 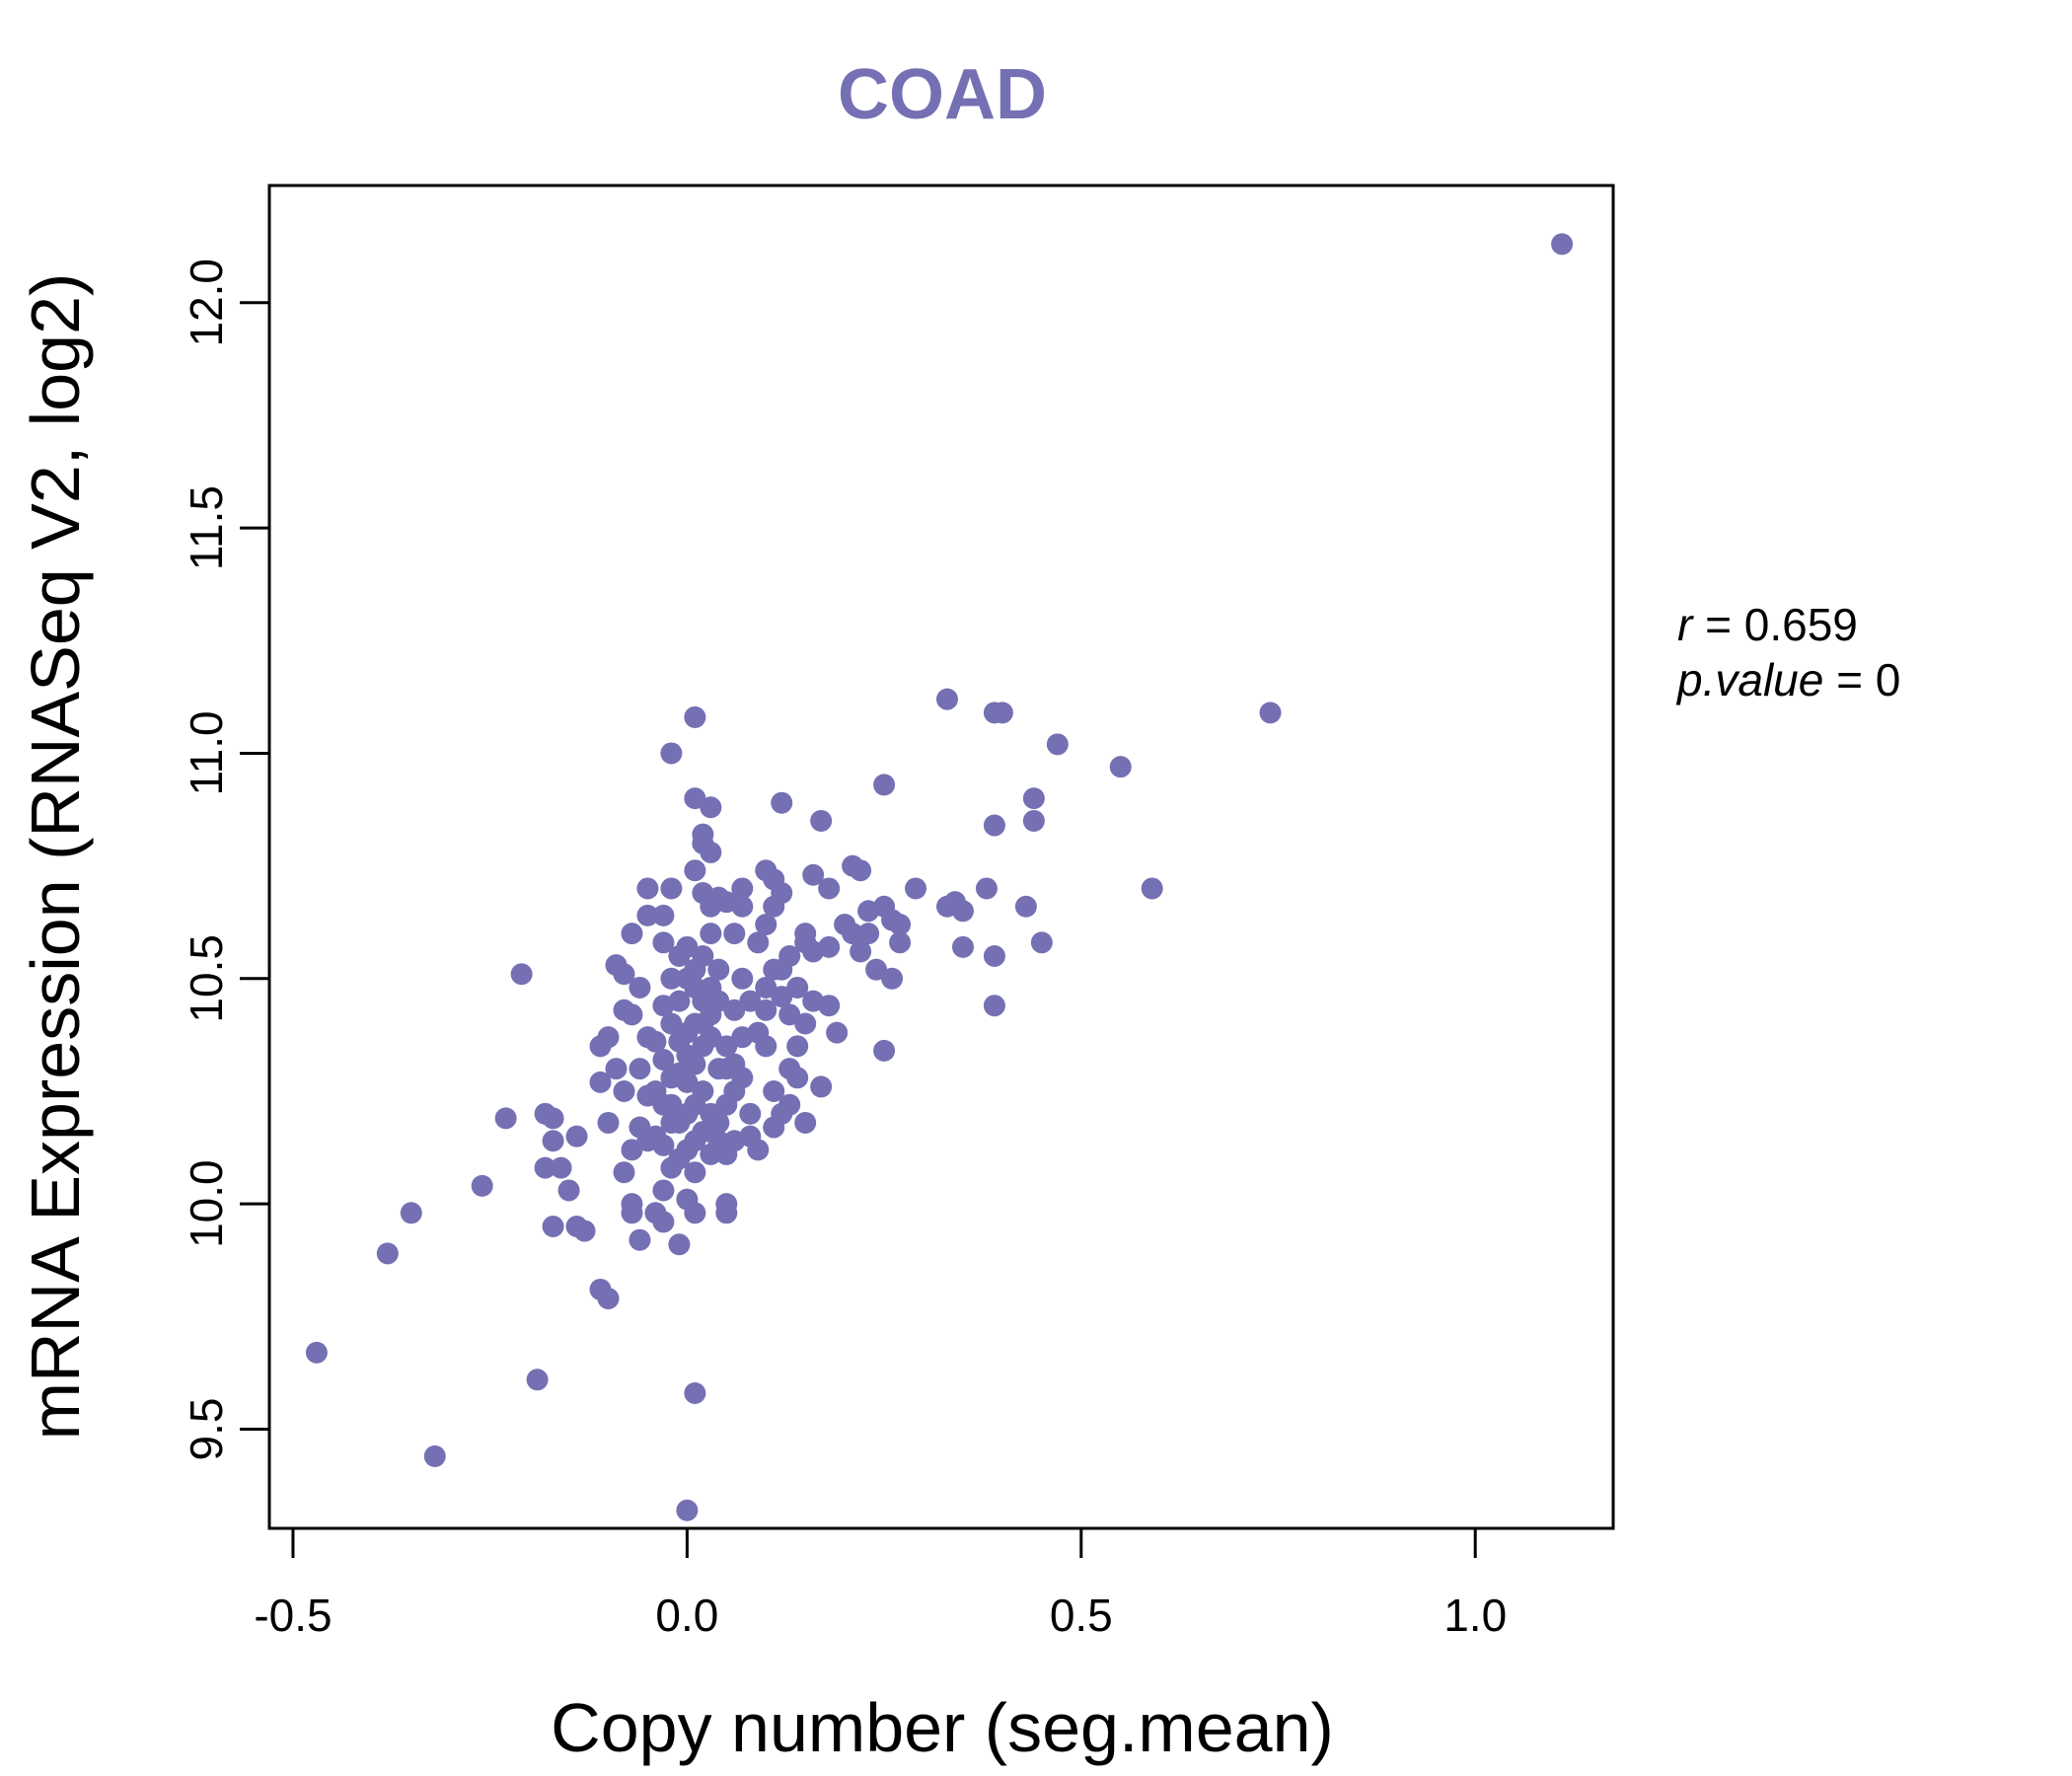 What do you see at coordinates (206, 1203) in the screenshot?
I see `y-tick-label: 10.0` at bounding box center [206, 1203].